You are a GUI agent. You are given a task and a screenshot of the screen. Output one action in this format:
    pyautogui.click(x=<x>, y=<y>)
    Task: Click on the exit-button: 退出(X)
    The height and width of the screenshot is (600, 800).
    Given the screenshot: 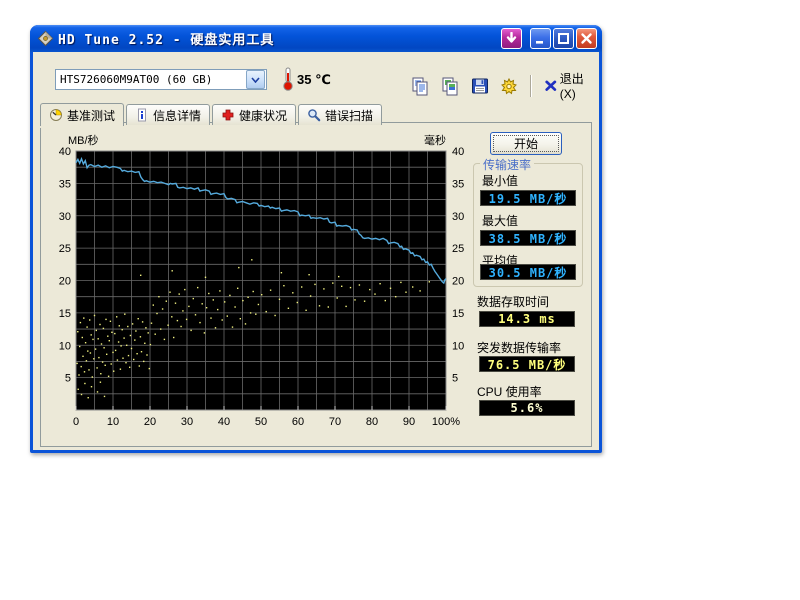 What is the action you would take?
    pyautogui.click(x=570, y=85)
    